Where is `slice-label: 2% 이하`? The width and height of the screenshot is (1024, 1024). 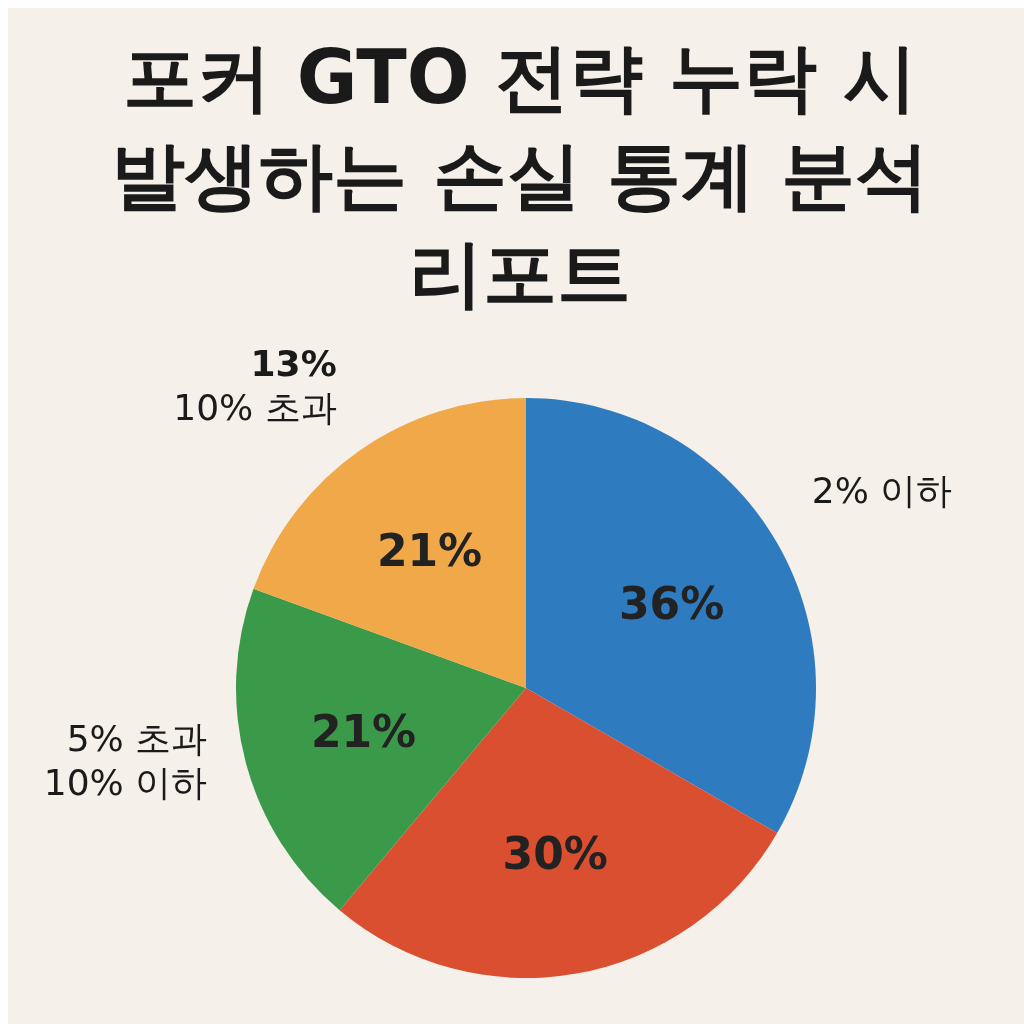 slice-label: 2% 이하 is located at coordinates (882, 490).